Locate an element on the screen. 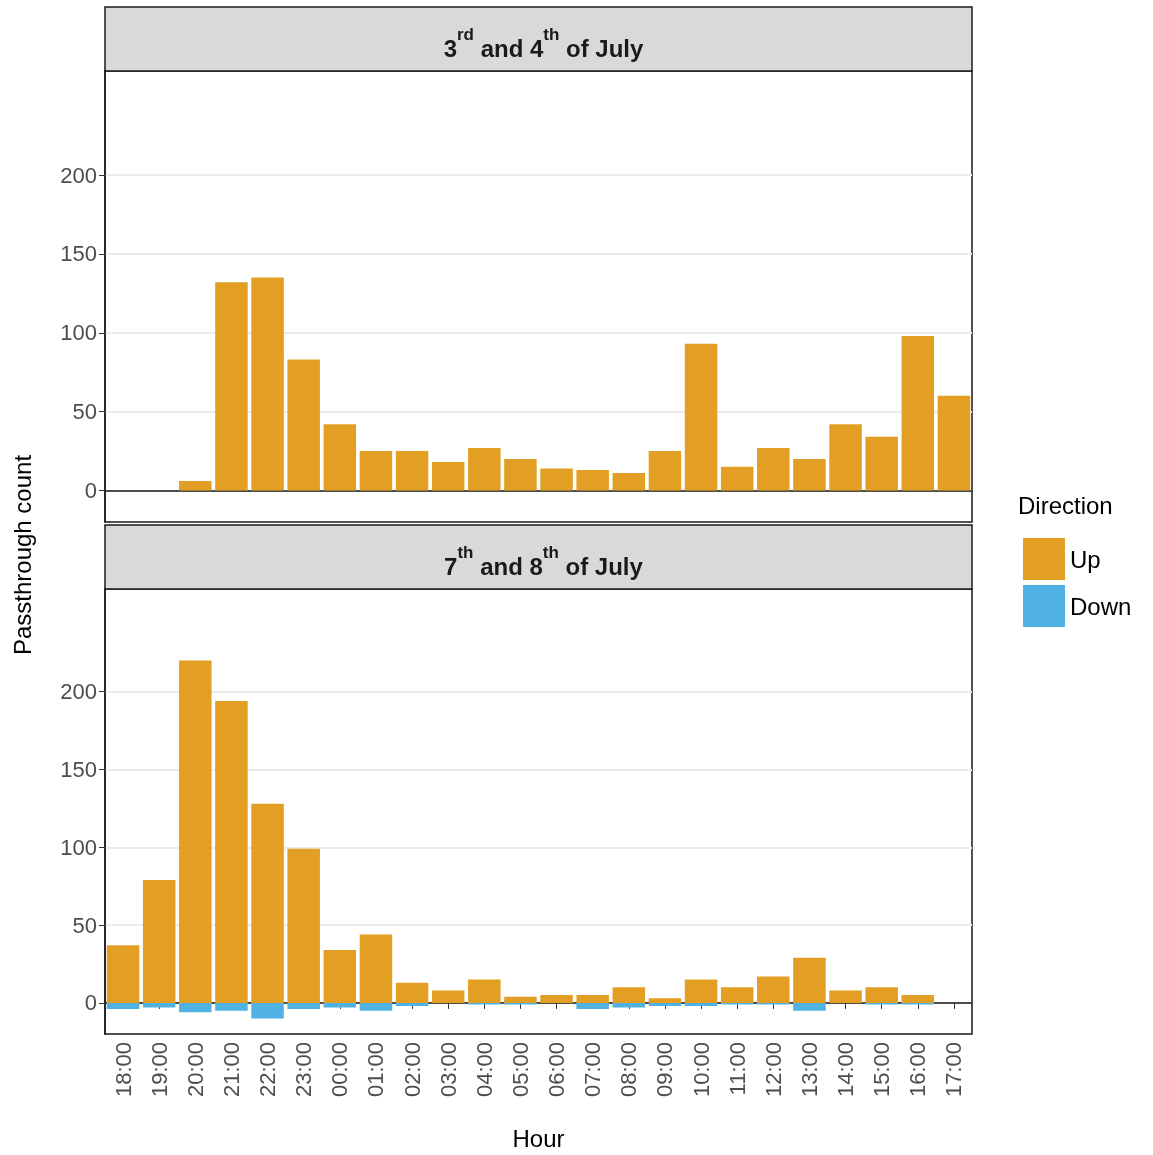 This screenshot has height=1155, width=1153. x-tick-label: 07:00 is located at coordinates (593, 1070).